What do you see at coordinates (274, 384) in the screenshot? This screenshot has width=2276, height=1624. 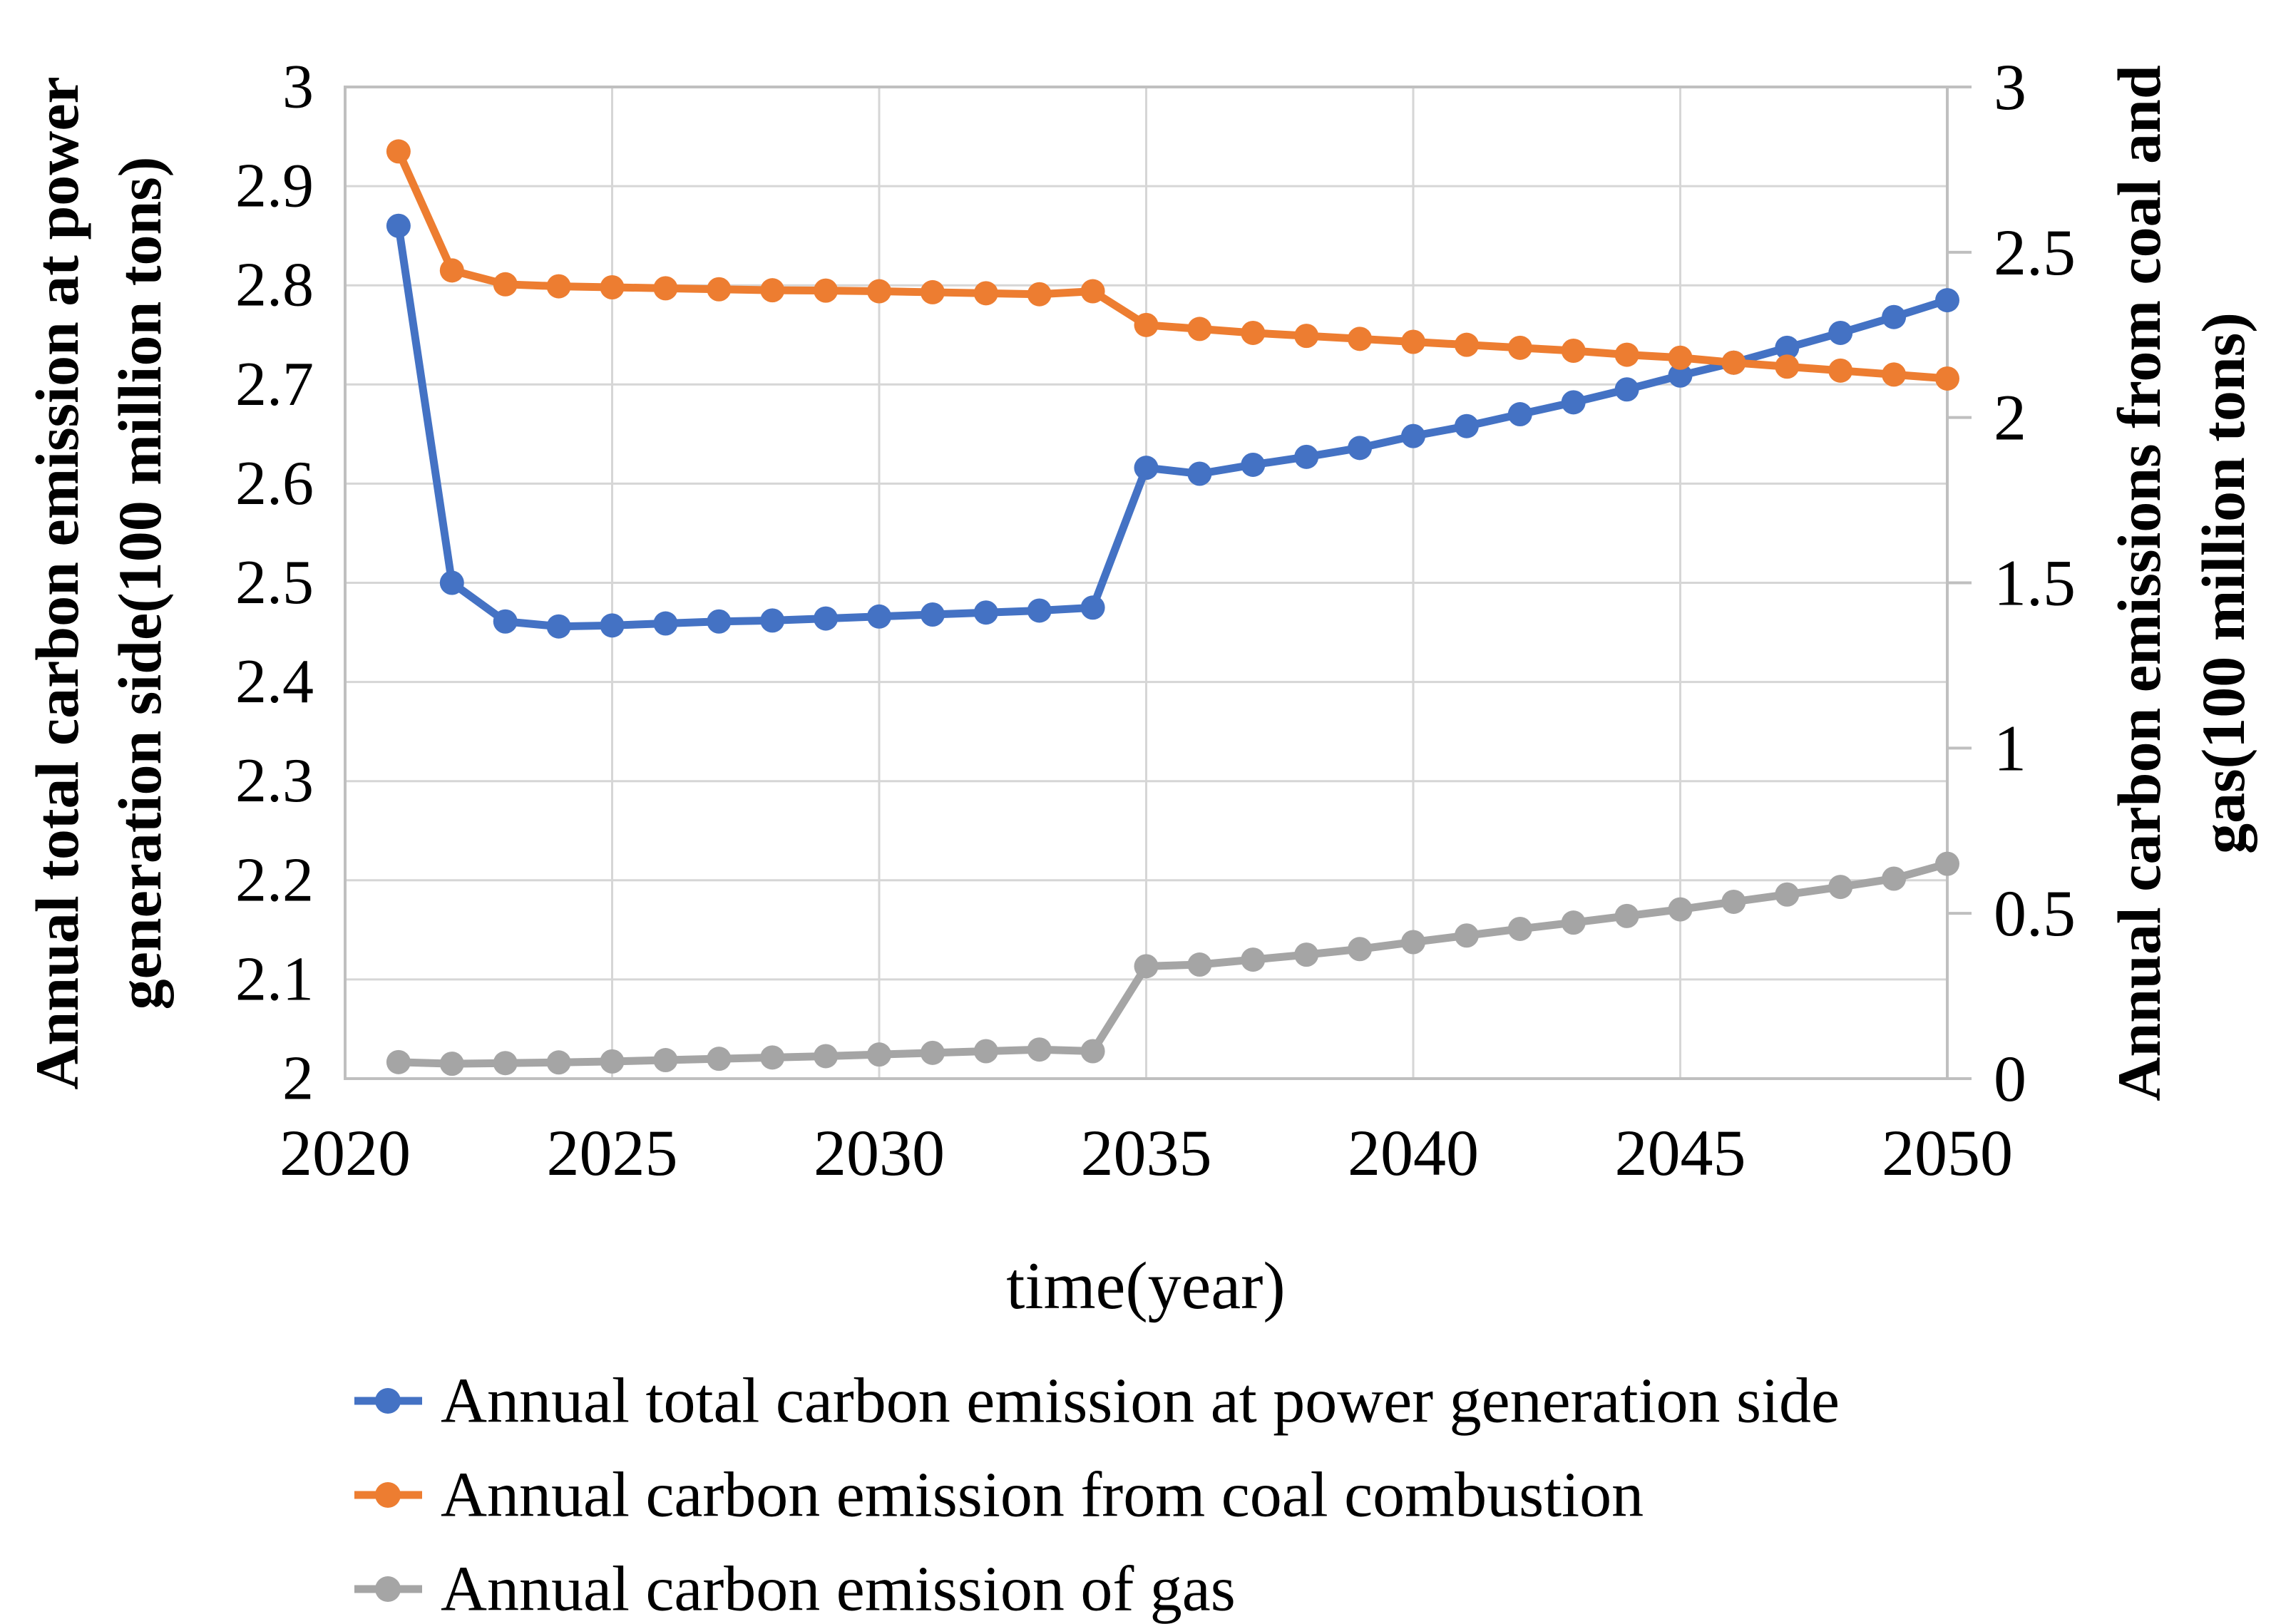 I see `left-axis-tick-label: 2.7` at bounding box center [274, 384].